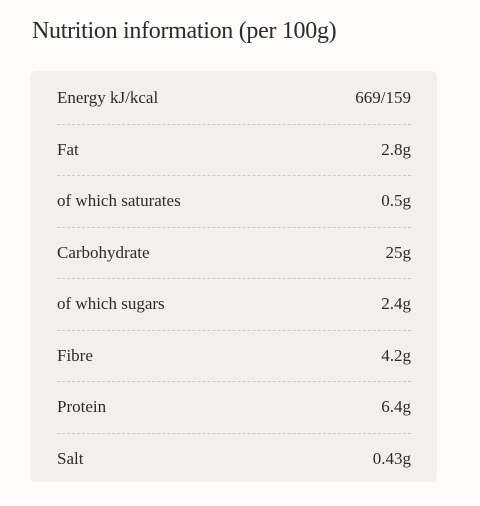 This screenshot has height=506, width=480. Describe the element at coordinates (234, 458) in the screenshot. I see `table-row: Salt 0.43g` at that location.